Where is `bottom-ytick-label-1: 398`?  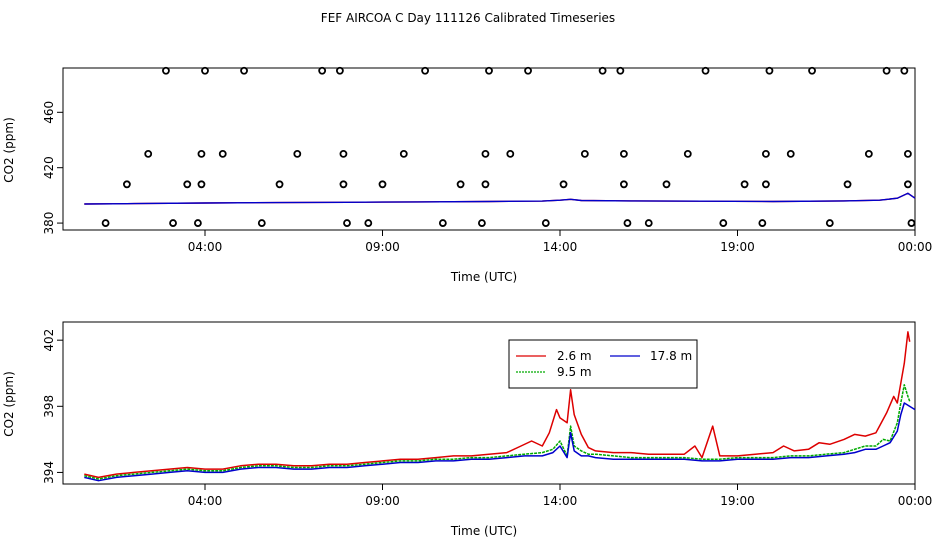 bottom-ytick-label-1: 398 is located at coordinates (49, 406).